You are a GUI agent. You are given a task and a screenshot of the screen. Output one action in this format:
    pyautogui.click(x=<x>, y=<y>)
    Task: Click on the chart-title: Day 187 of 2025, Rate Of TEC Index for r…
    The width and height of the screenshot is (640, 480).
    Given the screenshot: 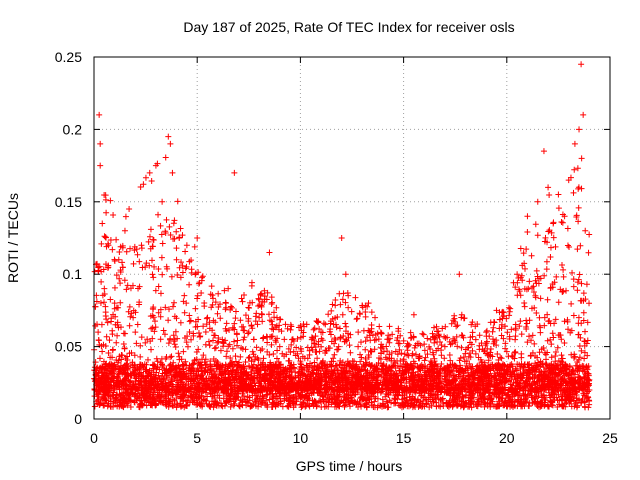 What is the action you would take?
    pyautogui.click(x=348, y=27)
    